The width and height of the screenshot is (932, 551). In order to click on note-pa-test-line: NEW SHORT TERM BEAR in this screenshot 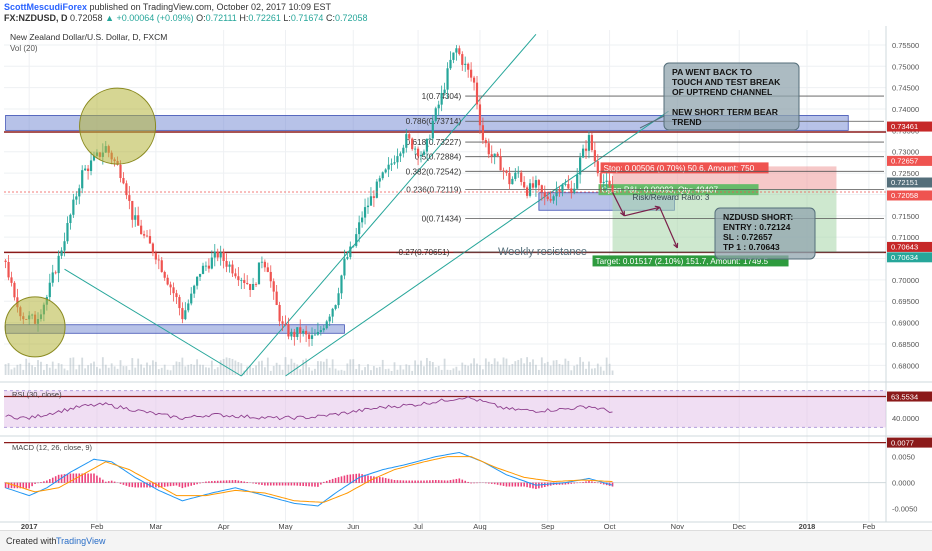, I will do `click(725, 112)`.